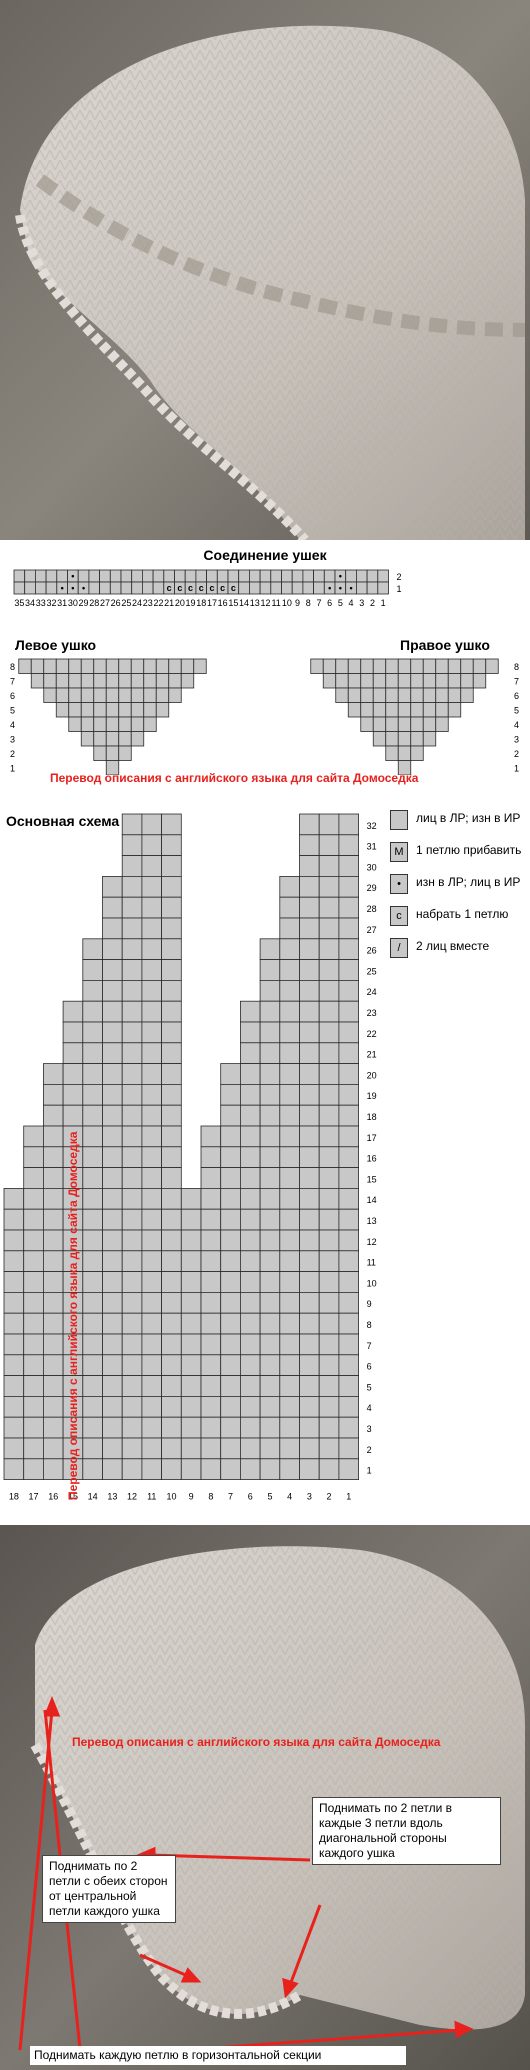 This screenshot has height=2070, width=530. I want to click on main-col-number: 8, so click(210, 1497).